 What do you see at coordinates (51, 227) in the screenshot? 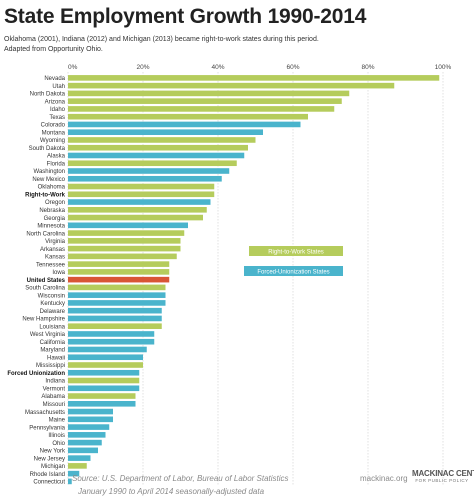
I see `bar-label: Minnesota` at bounding box center [51, 227].